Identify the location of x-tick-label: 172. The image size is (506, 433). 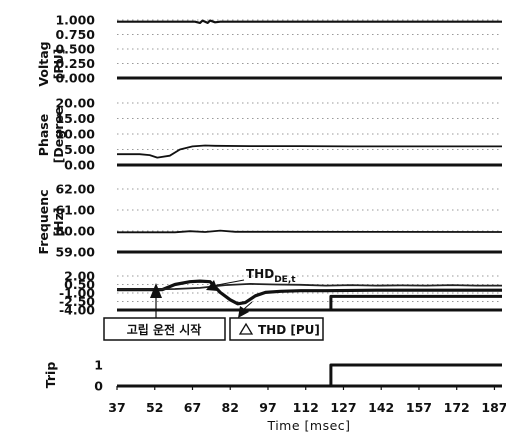
(457, 407).